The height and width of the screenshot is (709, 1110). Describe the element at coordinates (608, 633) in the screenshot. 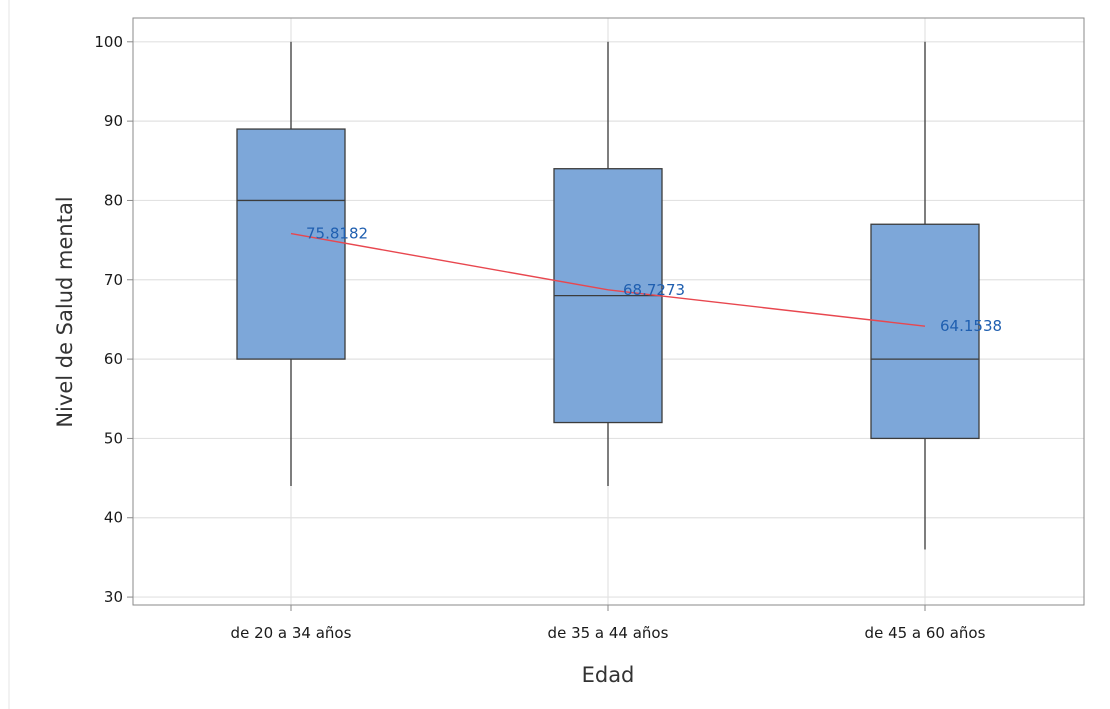

I see `x-tick-label: de 35 a 44 años` at that location.